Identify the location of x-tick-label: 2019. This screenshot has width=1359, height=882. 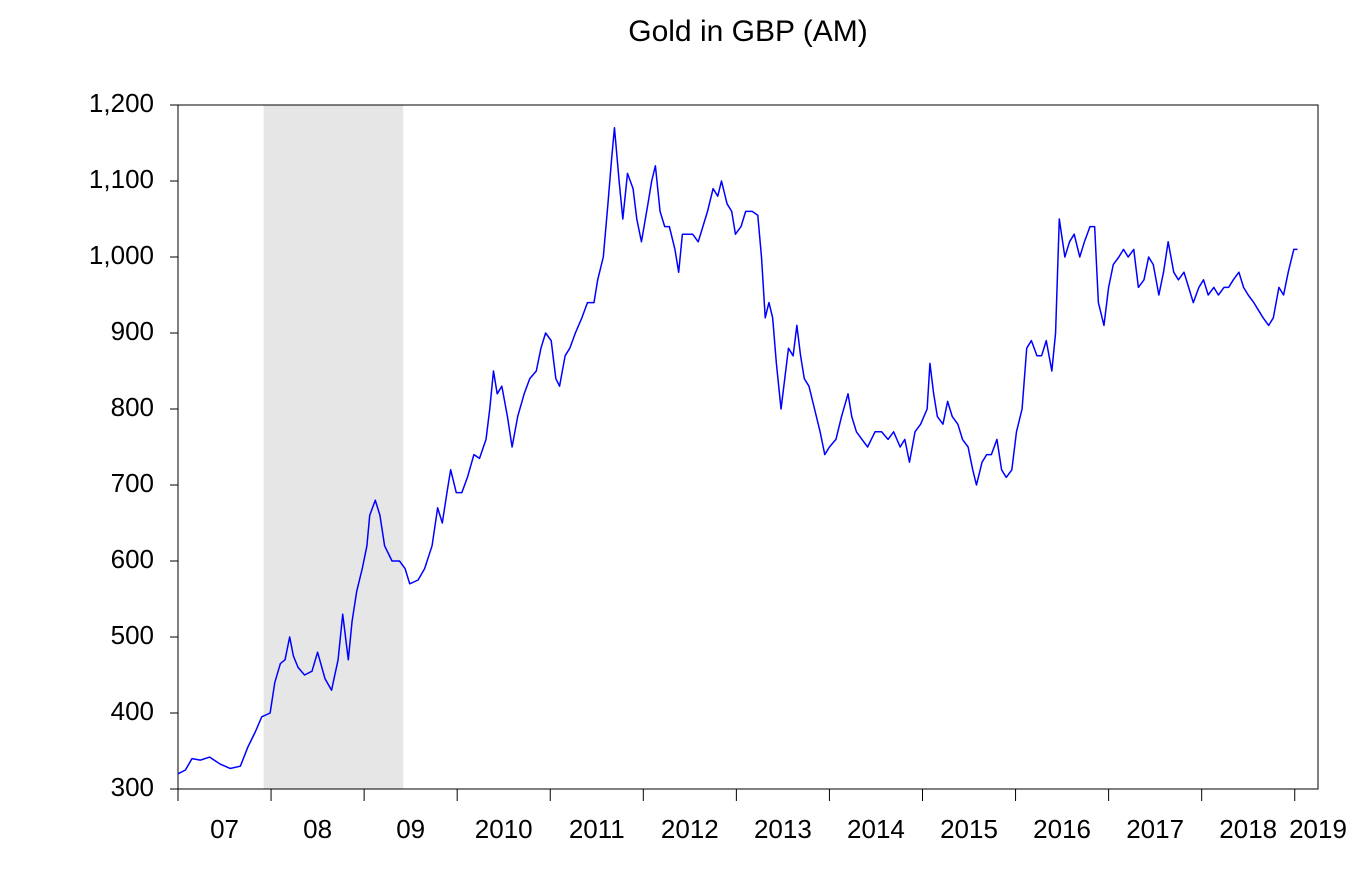
(1318, 829).